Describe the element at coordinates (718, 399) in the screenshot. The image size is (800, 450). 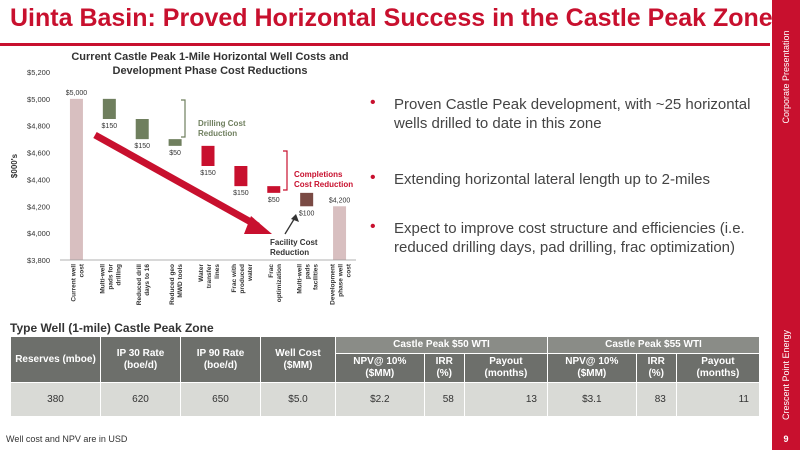
I see `table-cell: 11` at that location.